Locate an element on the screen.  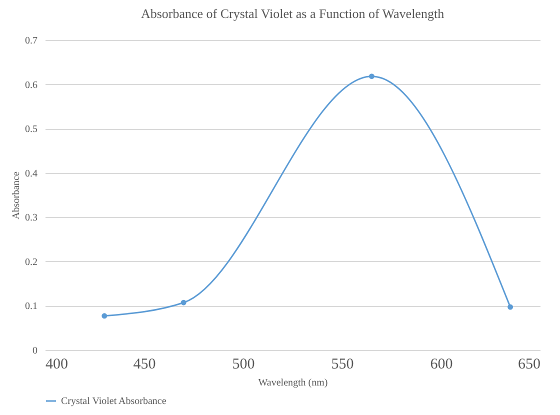
legend-label: Crystal Violet Absorbance is located at coordinates (114, 401).